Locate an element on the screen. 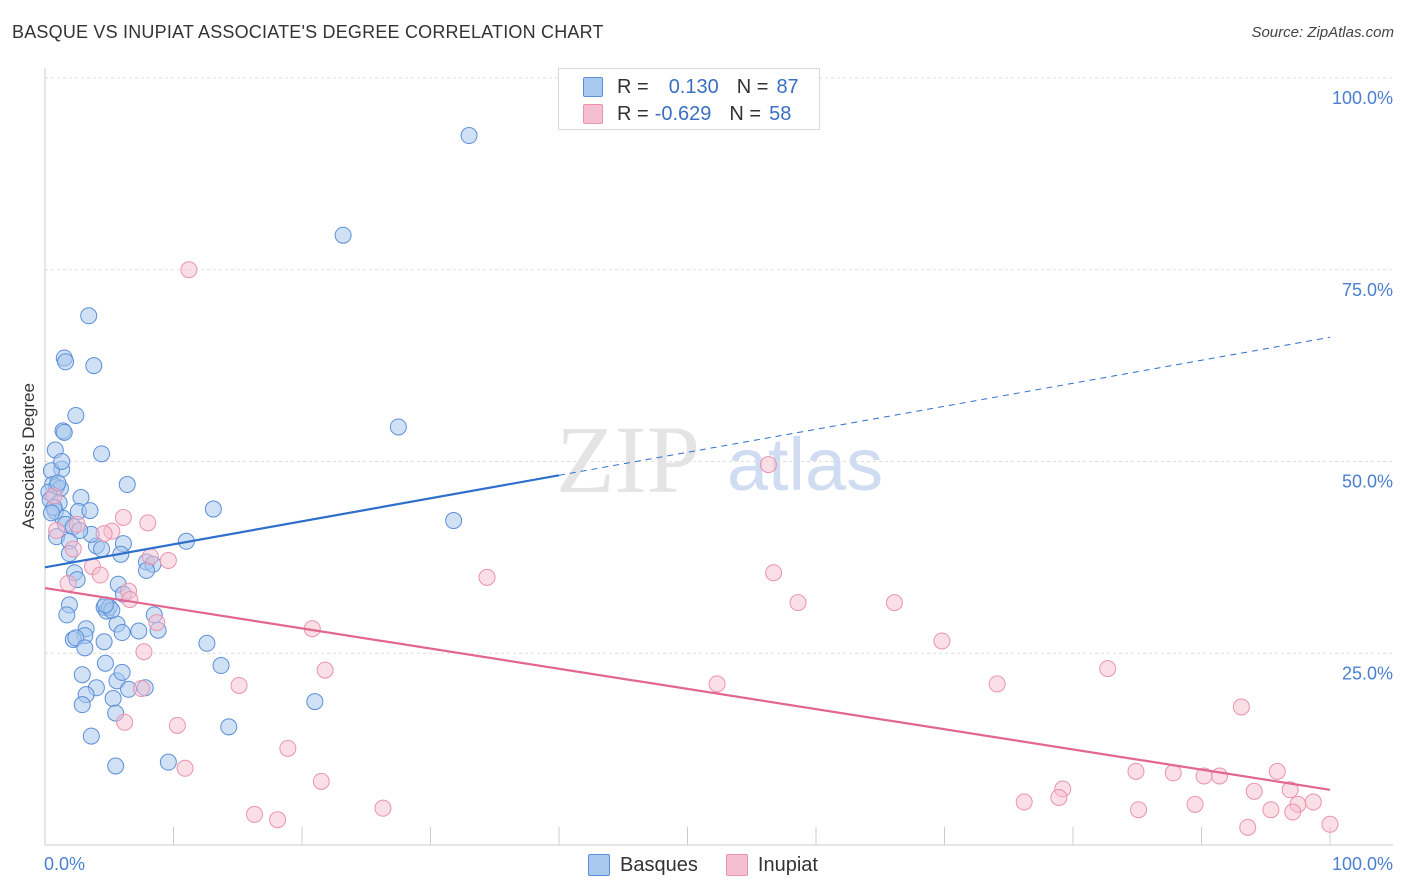 The height and width of the screenshot is (892, 1406). legend-r-value: -0.629 is located at coordinates (683, 113).